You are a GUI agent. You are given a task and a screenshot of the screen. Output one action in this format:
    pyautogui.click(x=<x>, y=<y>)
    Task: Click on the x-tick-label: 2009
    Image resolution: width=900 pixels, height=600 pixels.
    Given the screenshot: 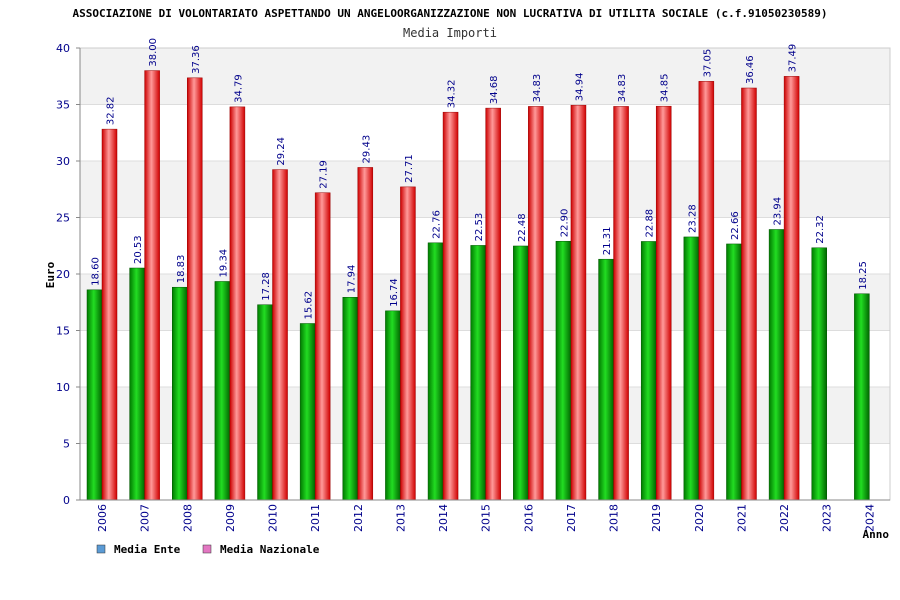 What is the action you would take?
    pyautogui.click(x=230, y=518)
    